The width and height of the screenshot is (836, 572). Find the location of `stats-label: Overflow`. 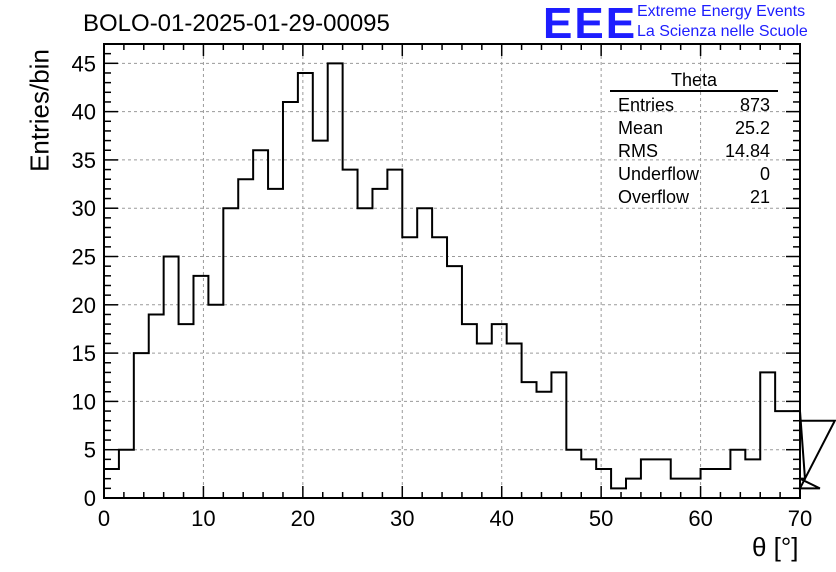

stats-label: Overflow is located at coordinates (654, 197).